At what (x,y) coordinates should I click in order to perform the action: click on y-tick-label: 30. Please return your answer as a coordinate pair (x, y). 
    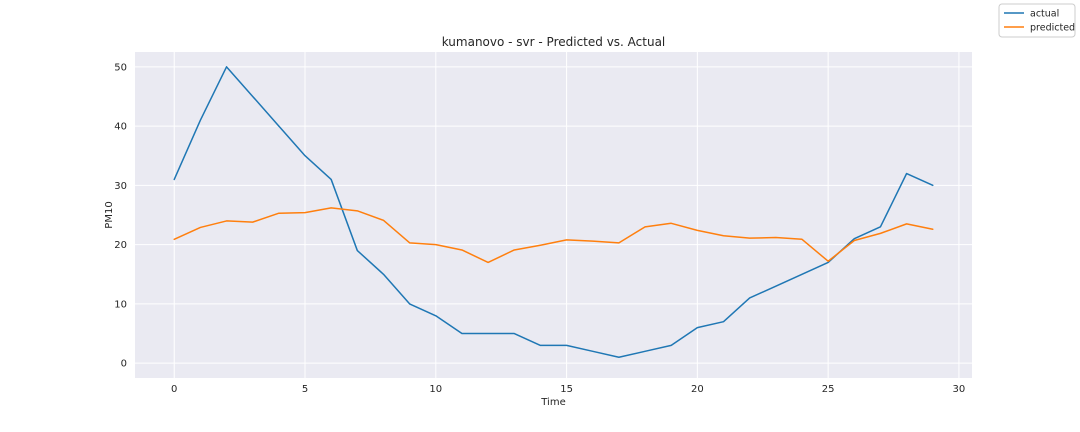
    Looking at the image, I should click on (120, 186).